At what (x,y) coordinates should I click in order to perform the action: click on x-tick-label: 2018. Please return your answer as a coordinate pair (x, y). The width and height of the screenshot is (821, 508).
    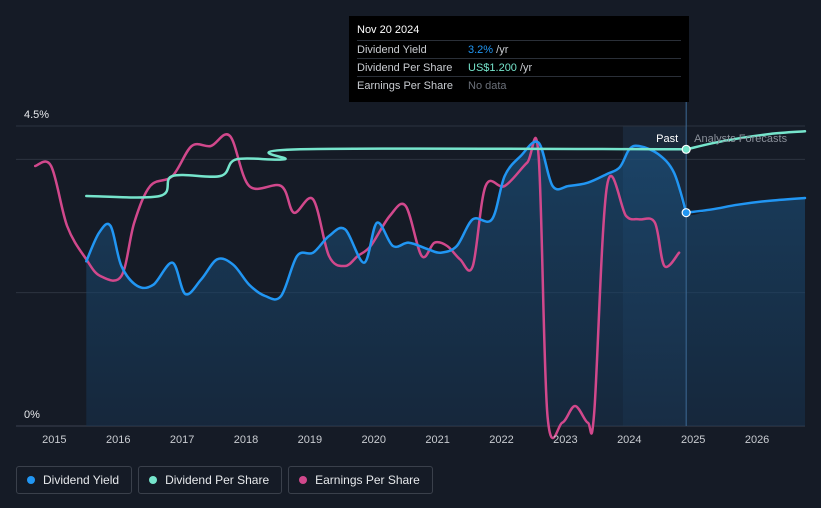
    Looking at the image, I should click on (246, 440).